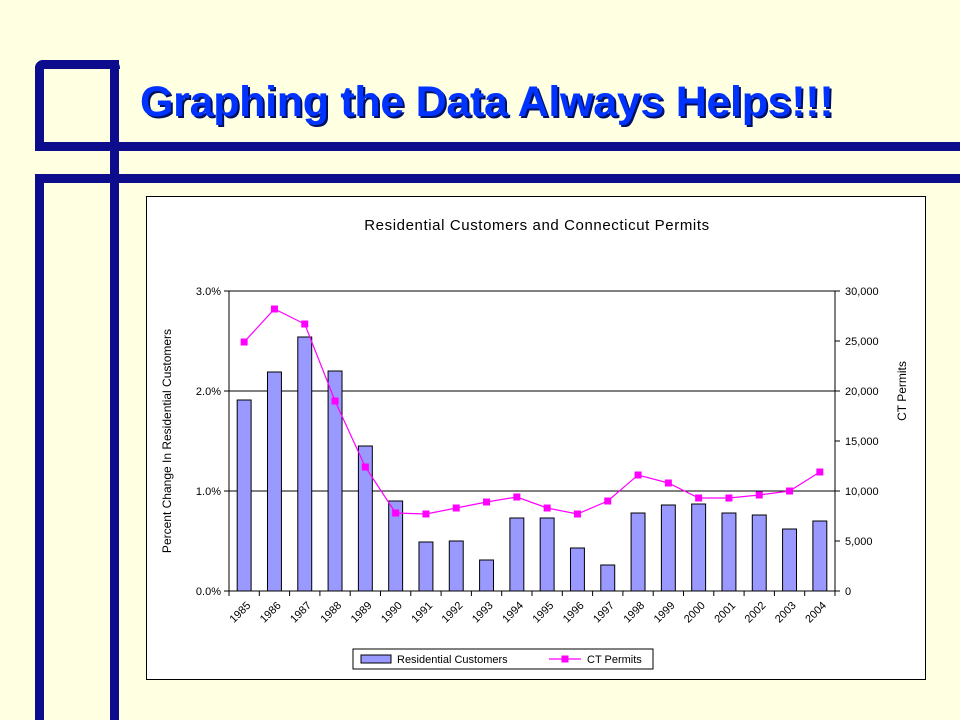  What do you see at coordinates (547, 508) in the screenshot?
I see `point-1995` at bounding box center [547, 508].